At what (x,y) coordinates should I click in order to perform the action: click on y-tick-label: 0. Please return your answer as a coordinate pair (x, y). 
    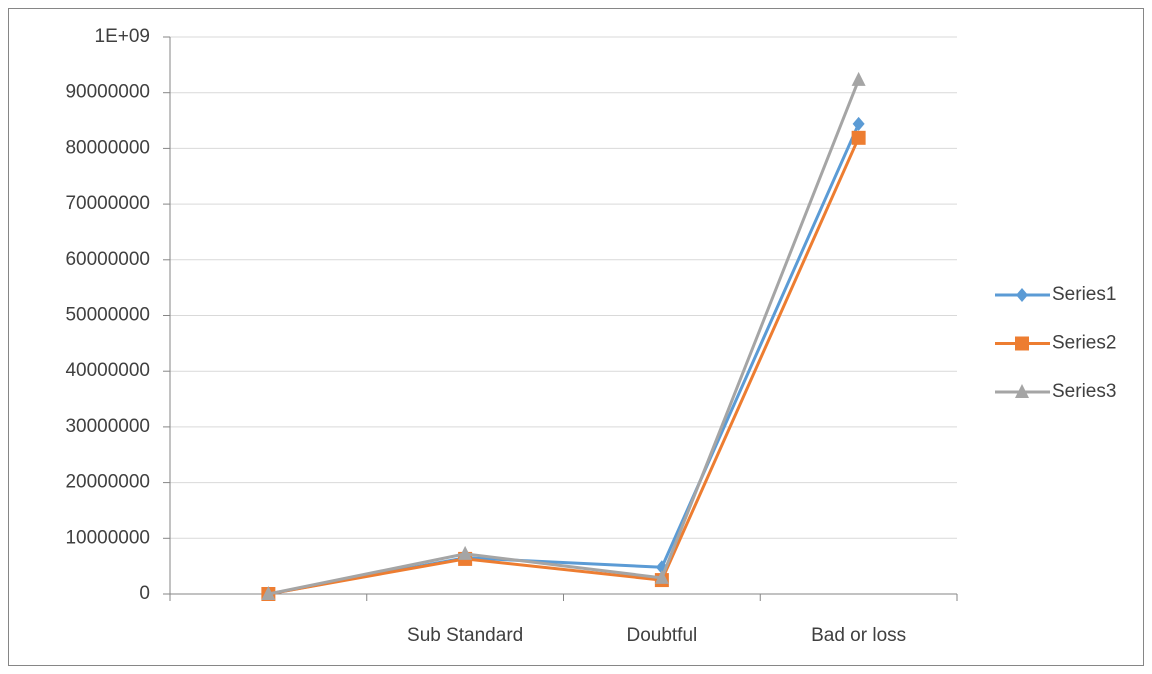
    Looking at the image, I should click on (144, 593).